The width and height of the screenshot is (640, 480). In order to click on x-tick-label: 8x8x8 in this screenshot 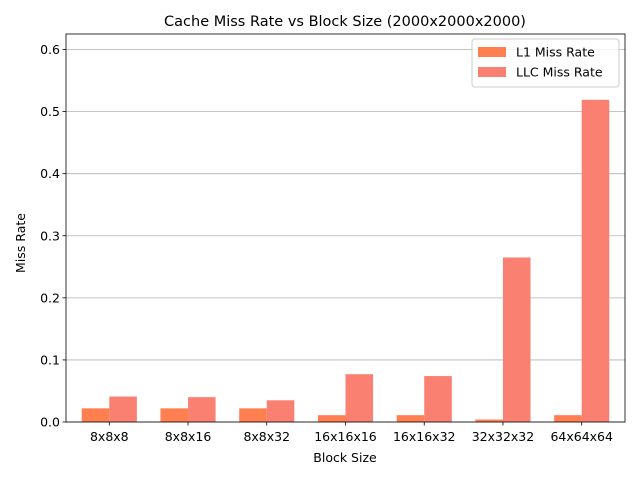, I will do `click(109, 436)`.